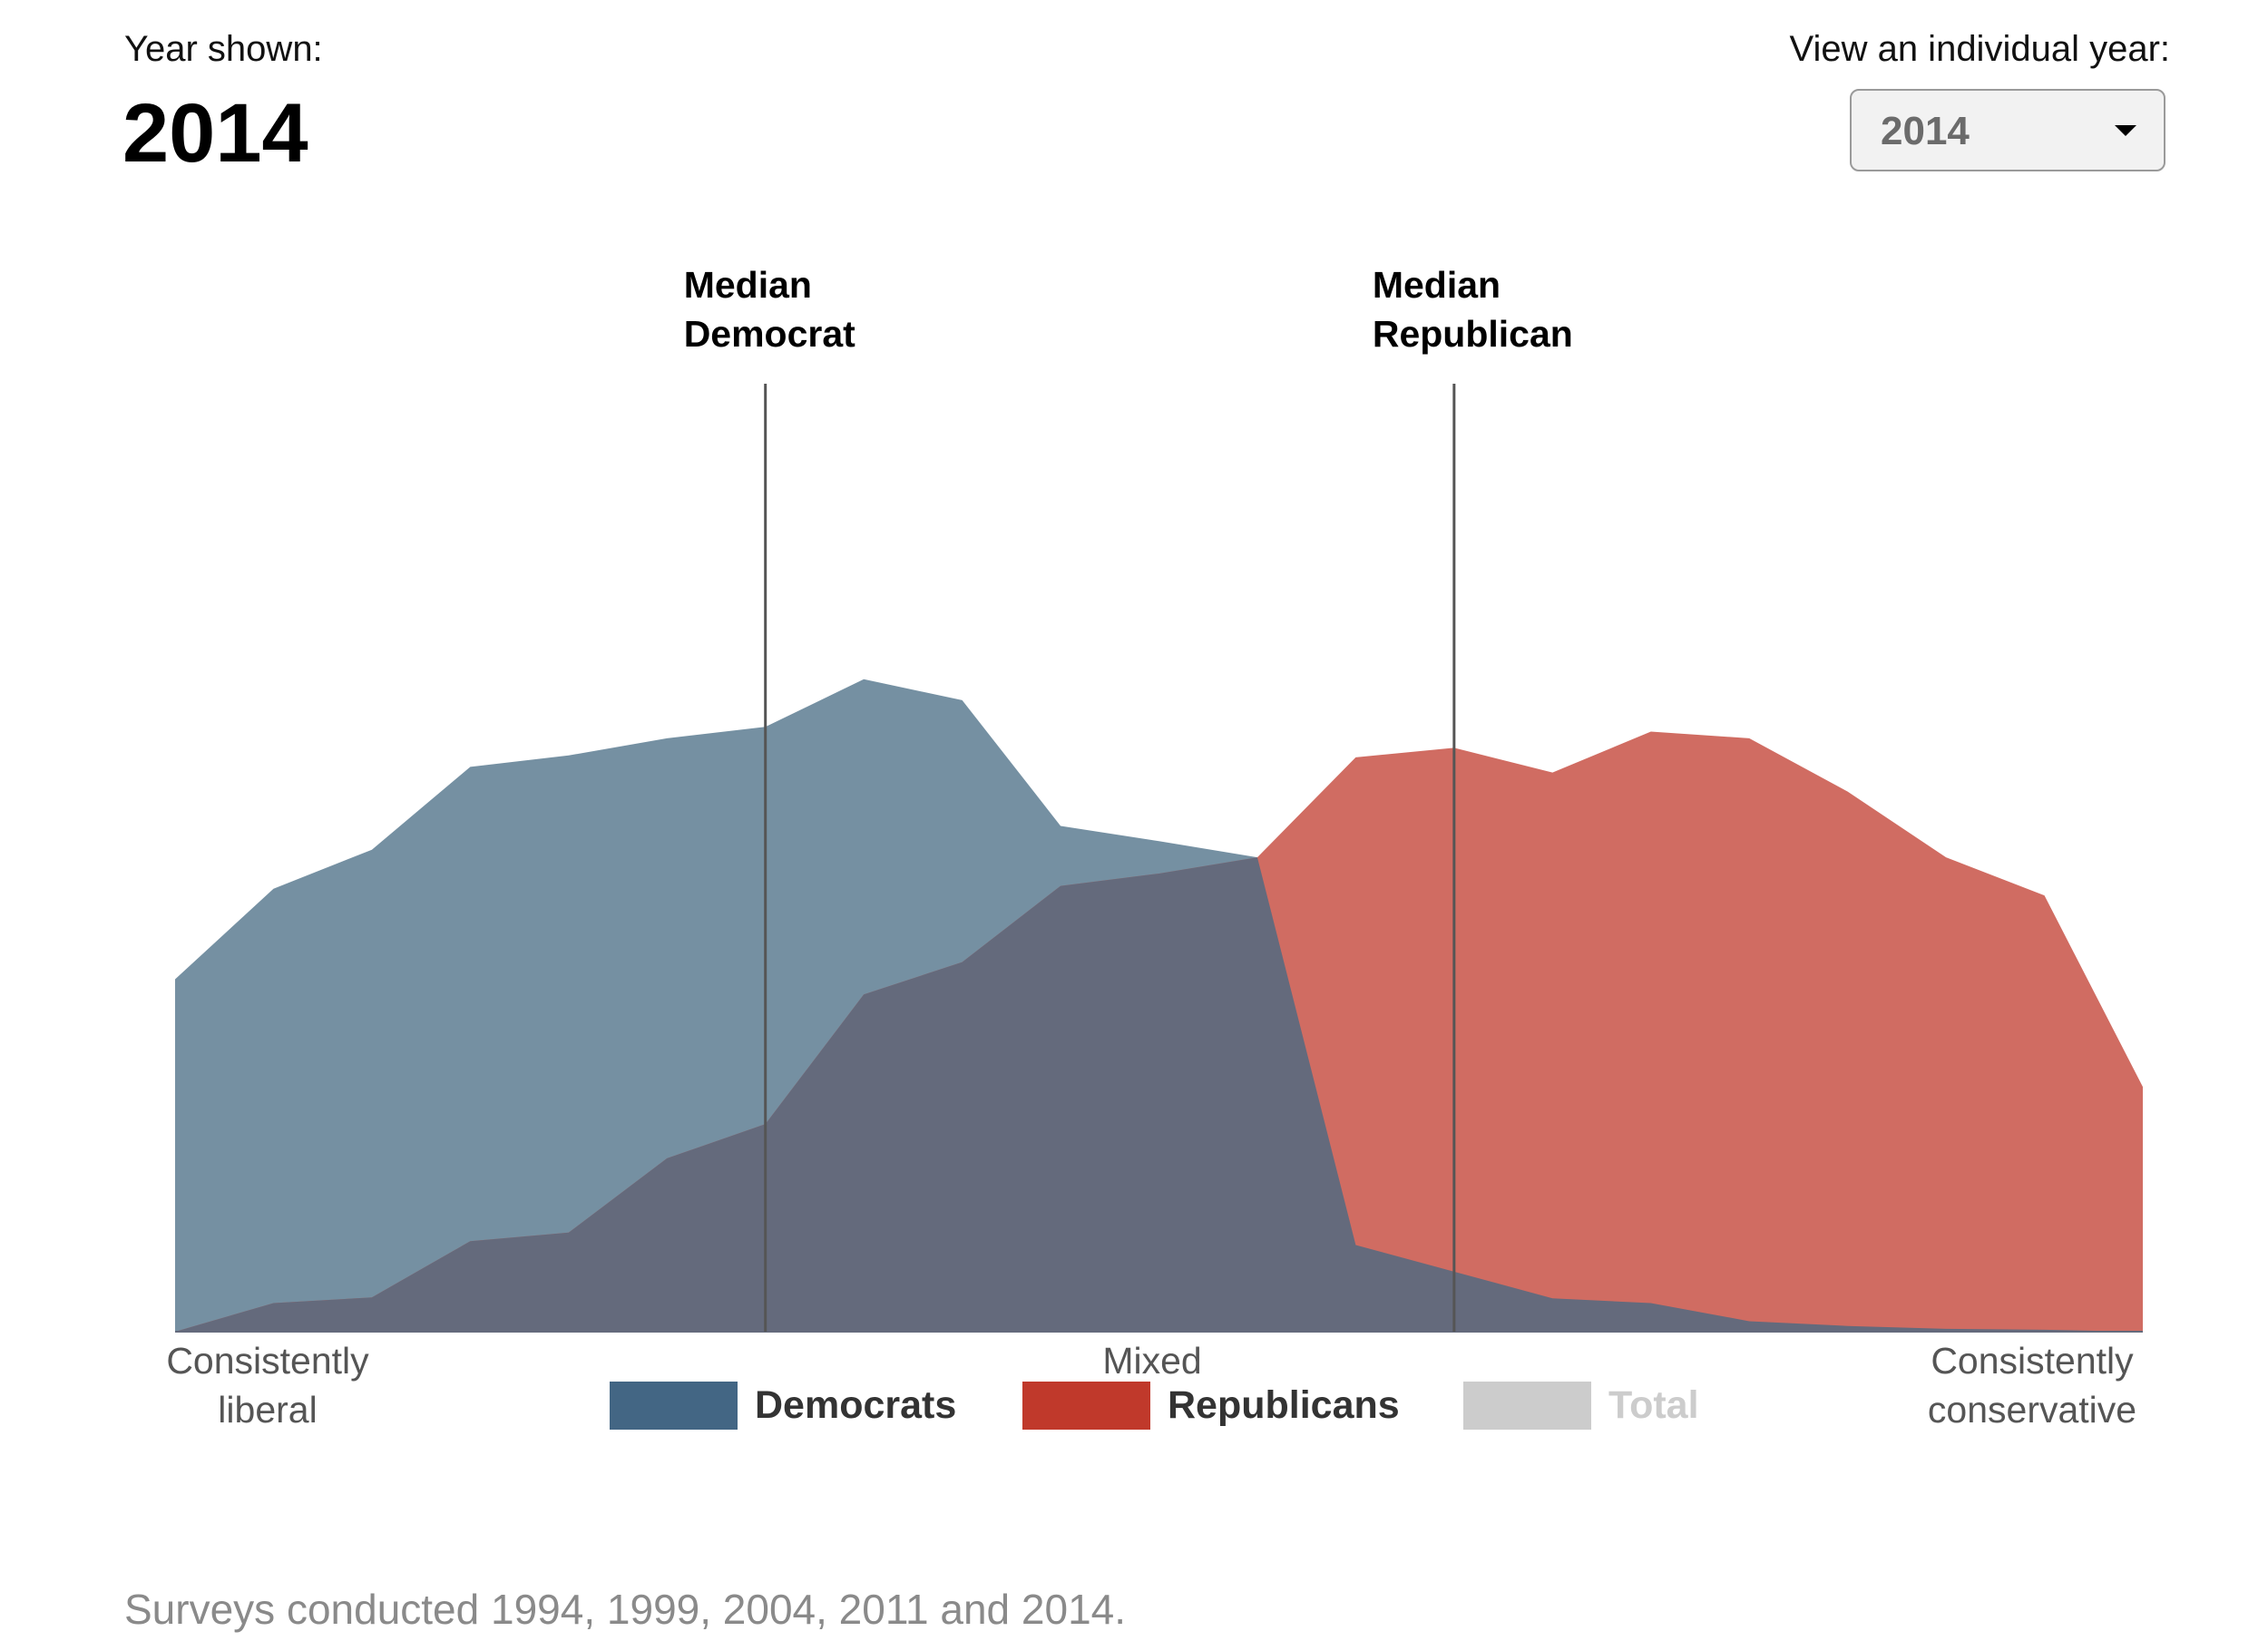  I want to click on view-year-label: View an individual year:, so click(1979, 49).